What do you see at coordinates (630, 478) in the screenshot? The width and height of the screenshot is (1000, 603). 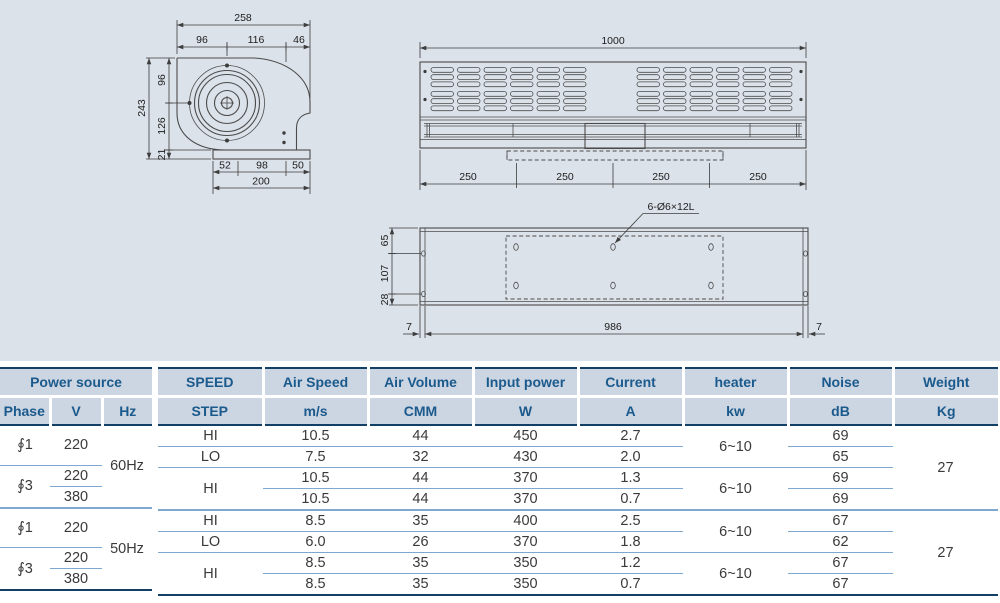 I see `current-cell: 1.3` at bounding box center [630, 478].